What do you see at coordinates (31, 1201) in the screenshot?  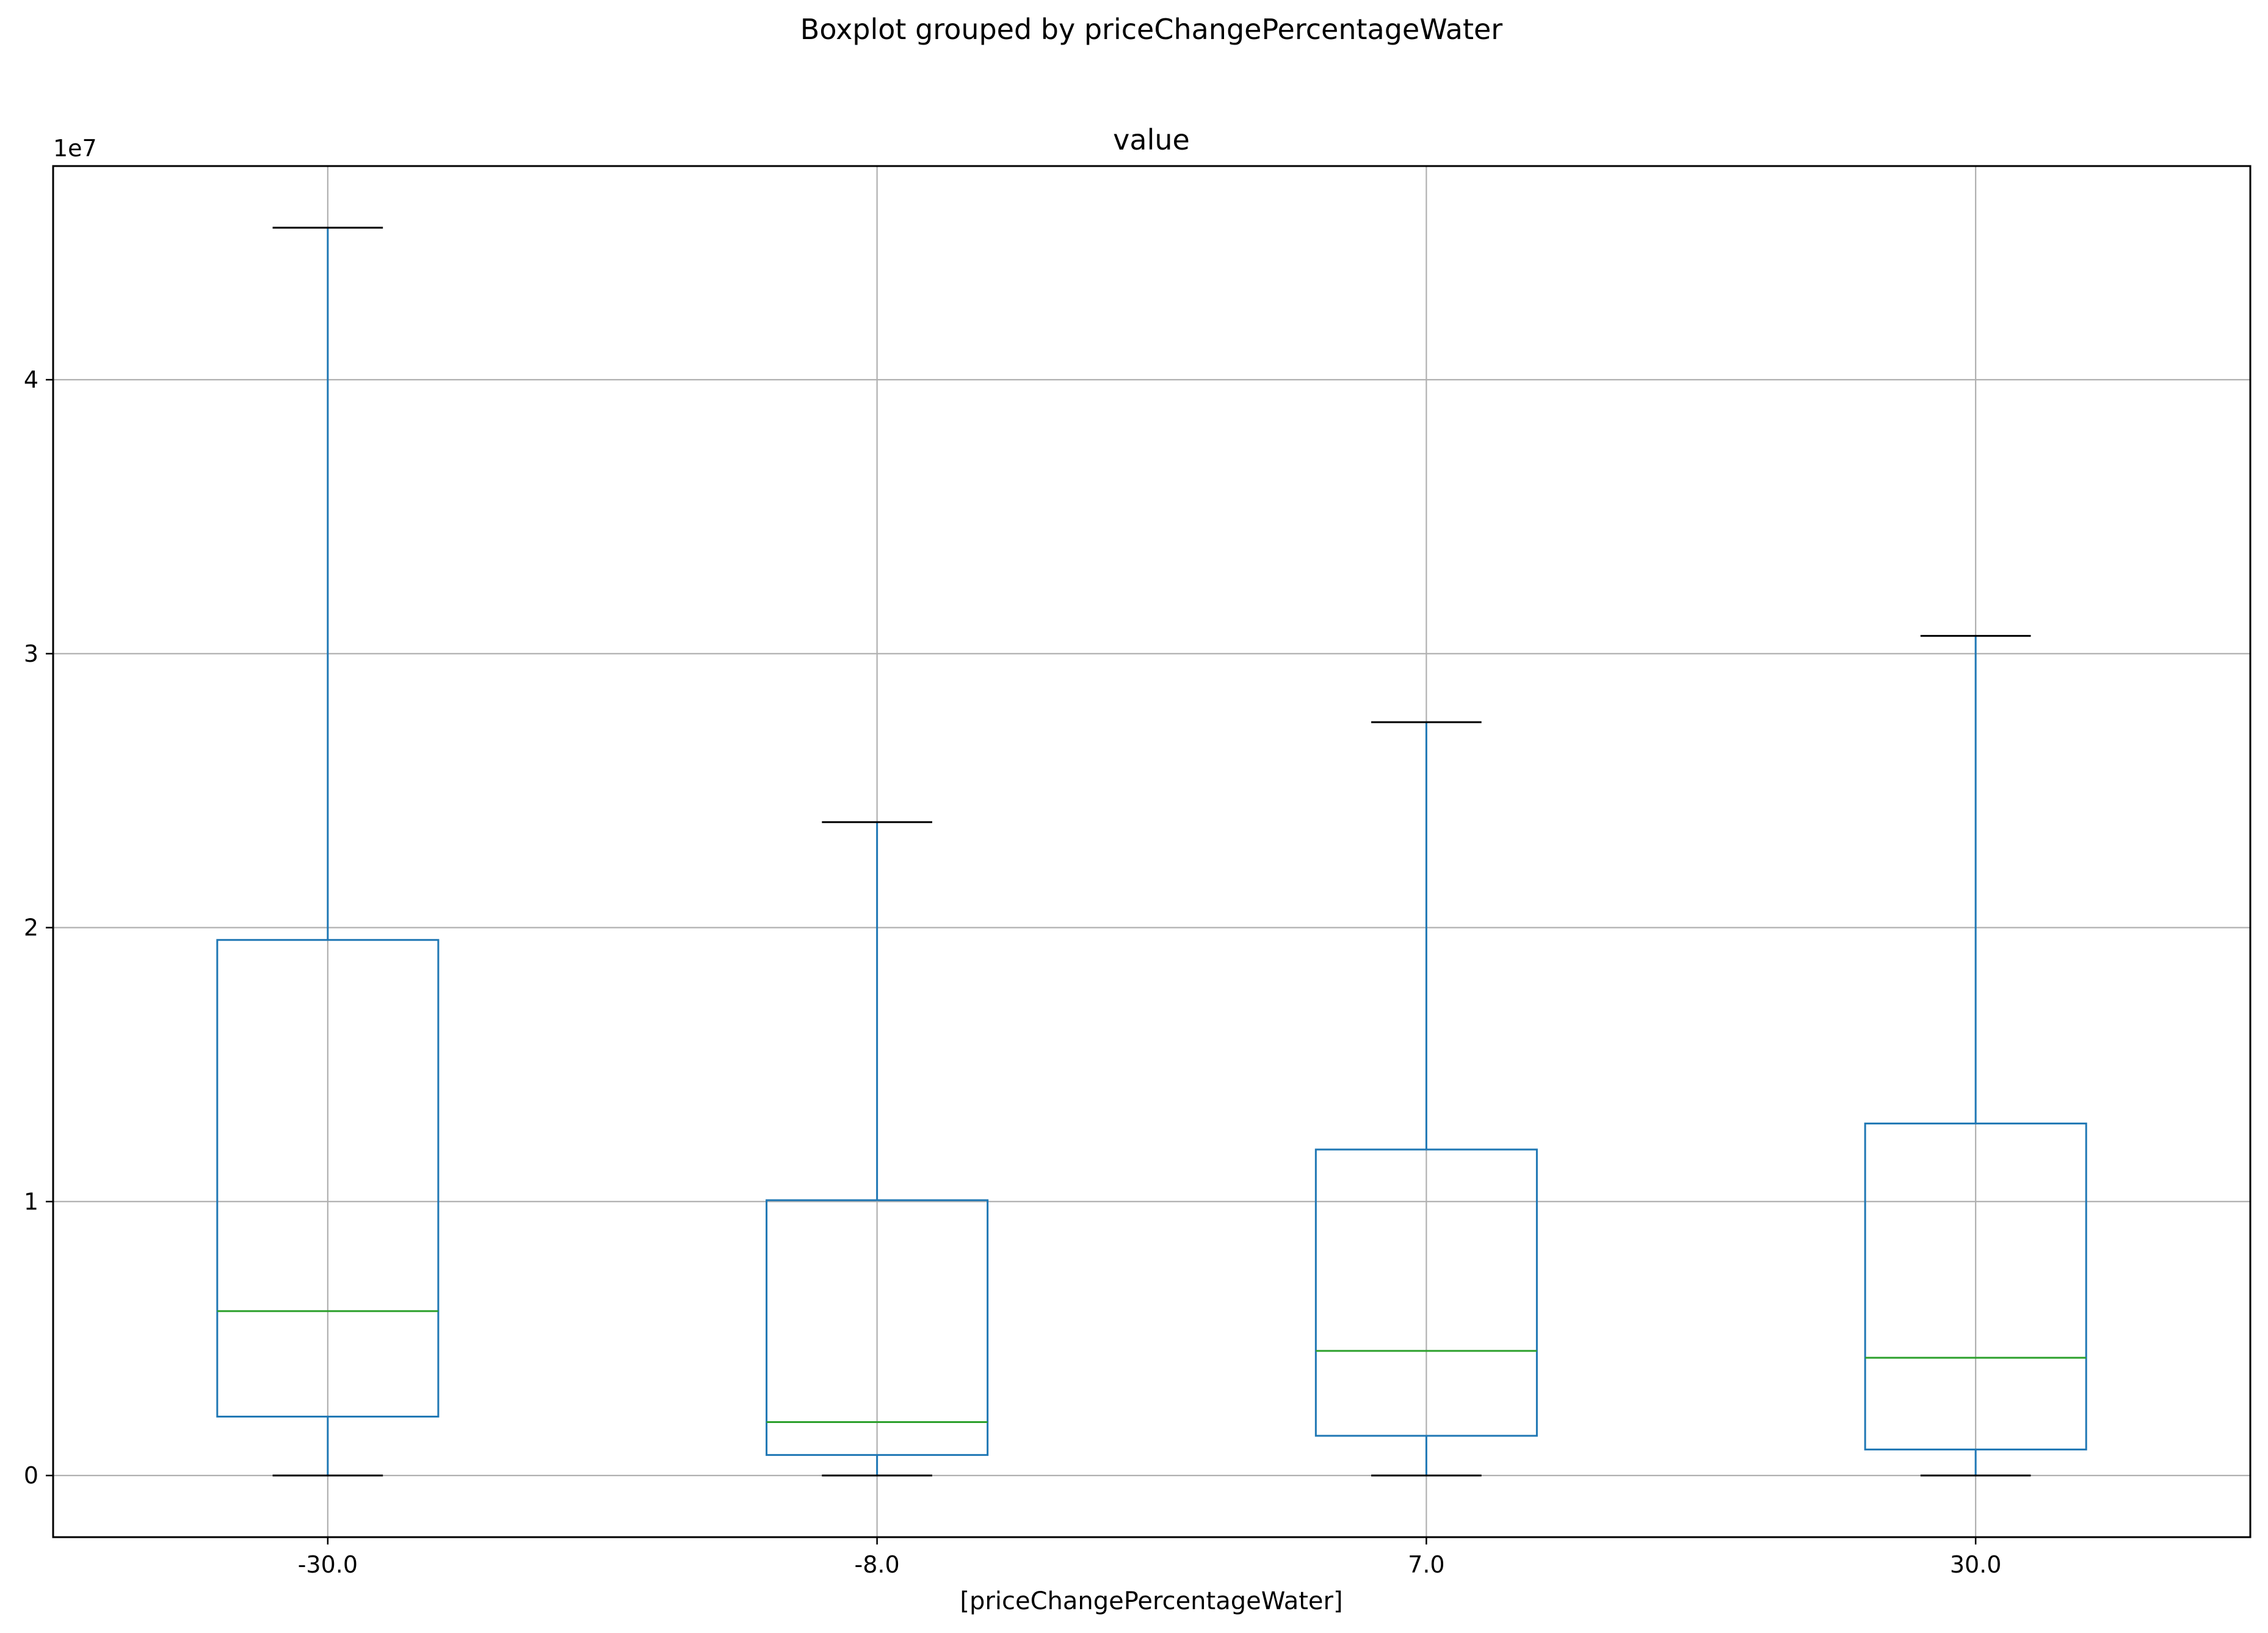 I see `y-tick-label: 1` at bounding box center [31, 1201].